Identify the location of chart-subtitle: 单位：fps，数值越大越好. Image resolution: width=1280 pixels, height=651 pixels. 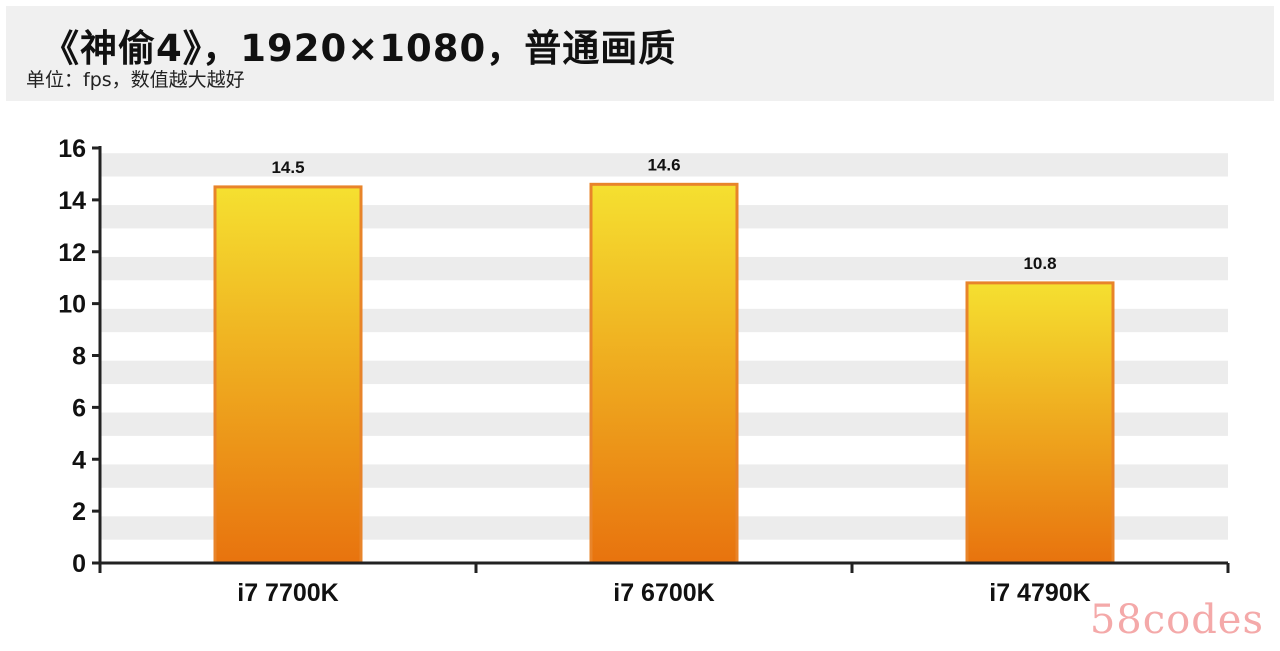
(135, 80).